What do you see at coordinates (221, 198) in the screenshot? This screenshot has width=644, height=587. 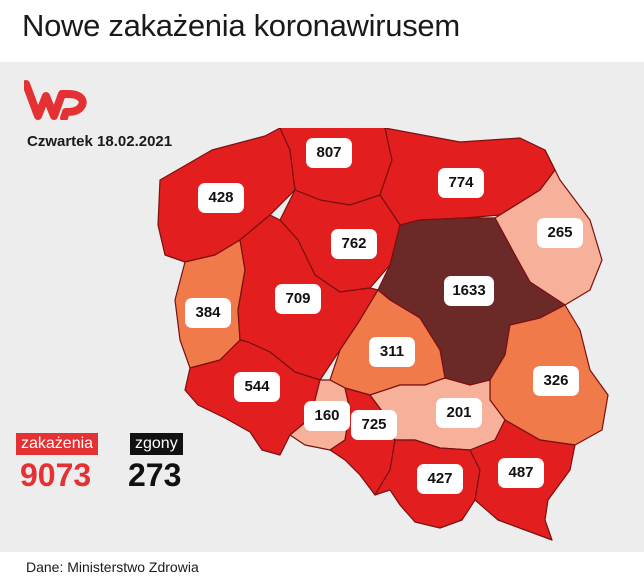 I see `value-label-zachodniopomorskie: 428` at bounding box center [221, 198].